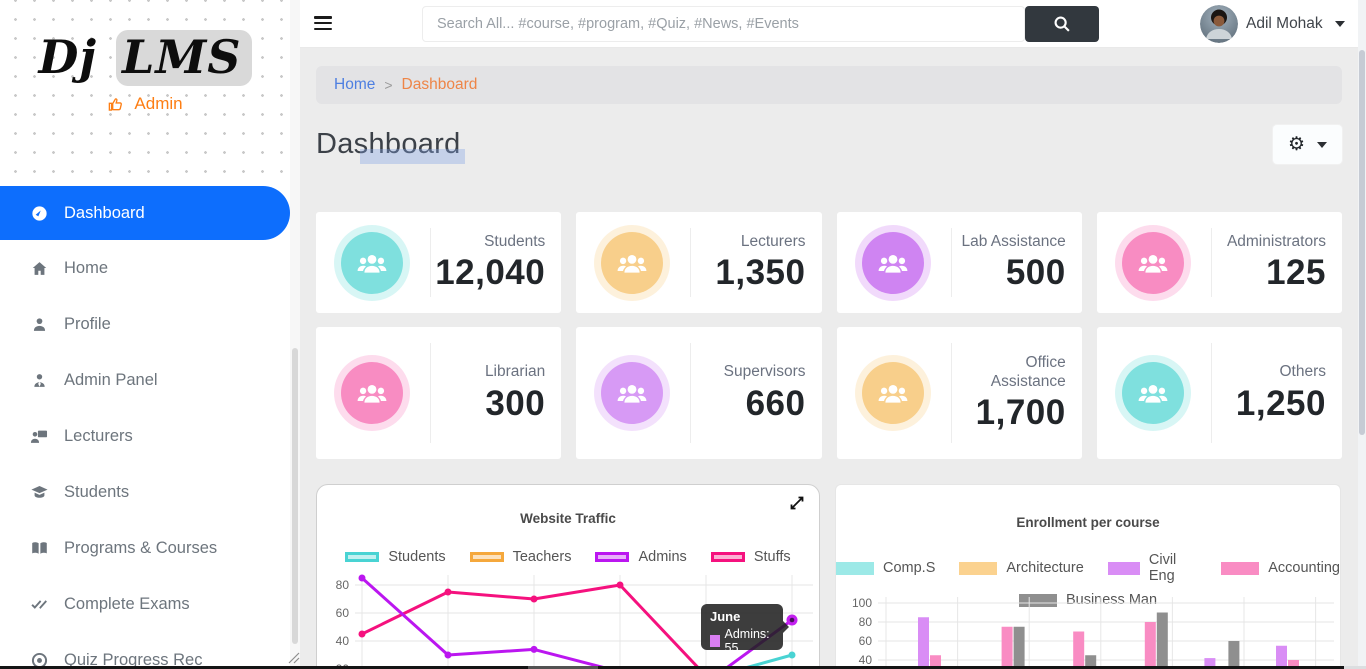 This screenshot has width=1366, height=669. Describe the element at coordinates (1088, 522) in the screenshot. I see `chart-title: Enrollment per course` at that location.